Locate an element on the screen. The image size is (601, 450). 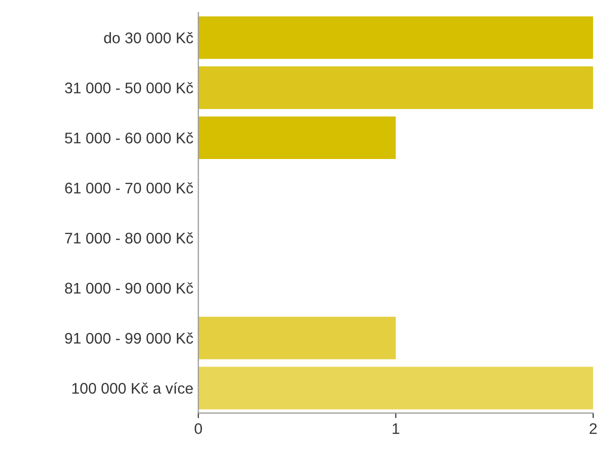
y-tick-label: 100 000 Kč a více is located at coordinates (132, 388).